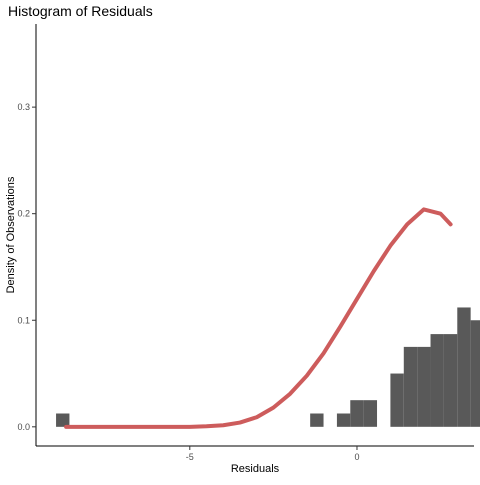 This screenshot has height=485, width=480. Describe the element at coordinates (23, 107) in the screenshot. I see `y-tick-label: 0.3` at that location.